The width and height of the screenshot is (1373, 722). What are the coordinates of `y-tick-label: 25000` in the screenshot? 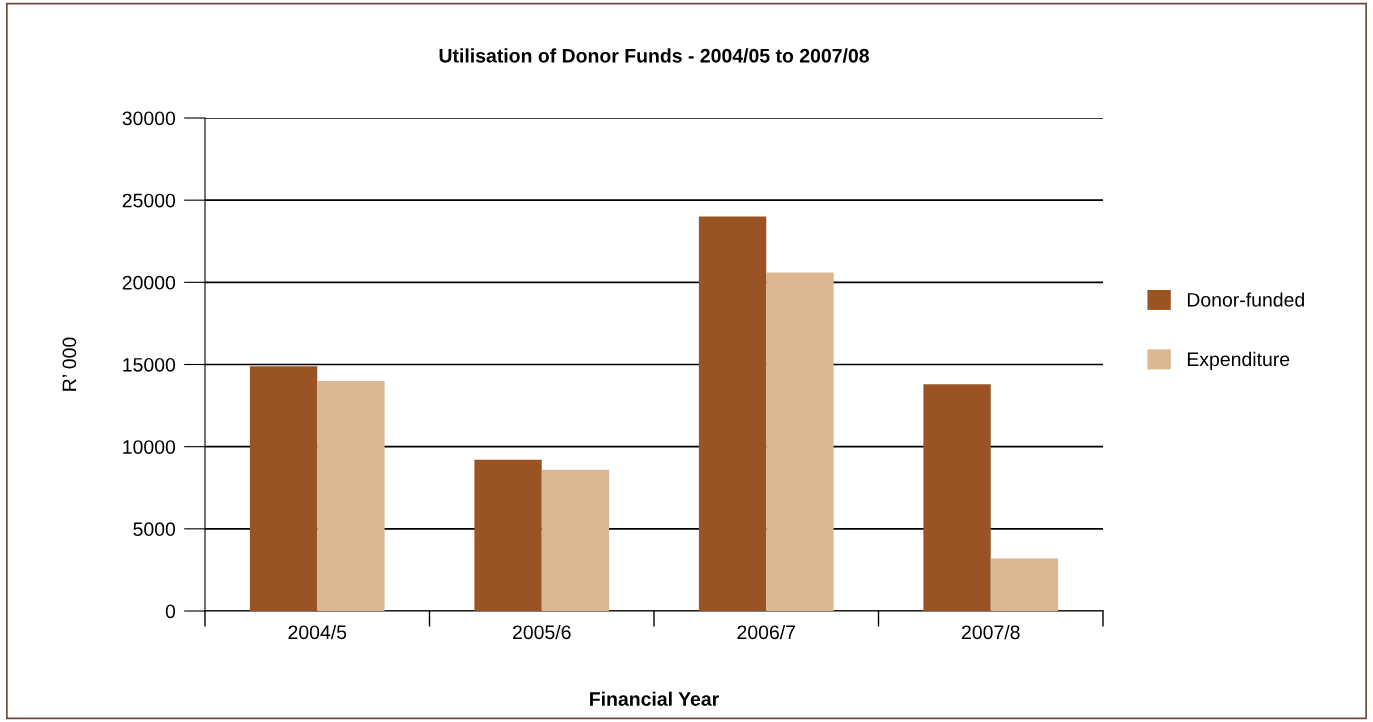 It's located at (149, 200).